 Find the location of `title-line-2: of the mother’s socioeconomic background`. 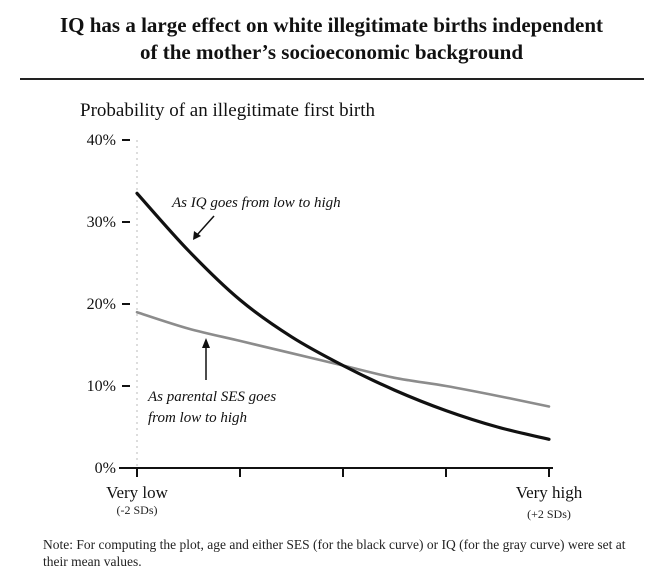

title-line-2: of the mother’s socioeconomic background is located at coordinates (331, 52).